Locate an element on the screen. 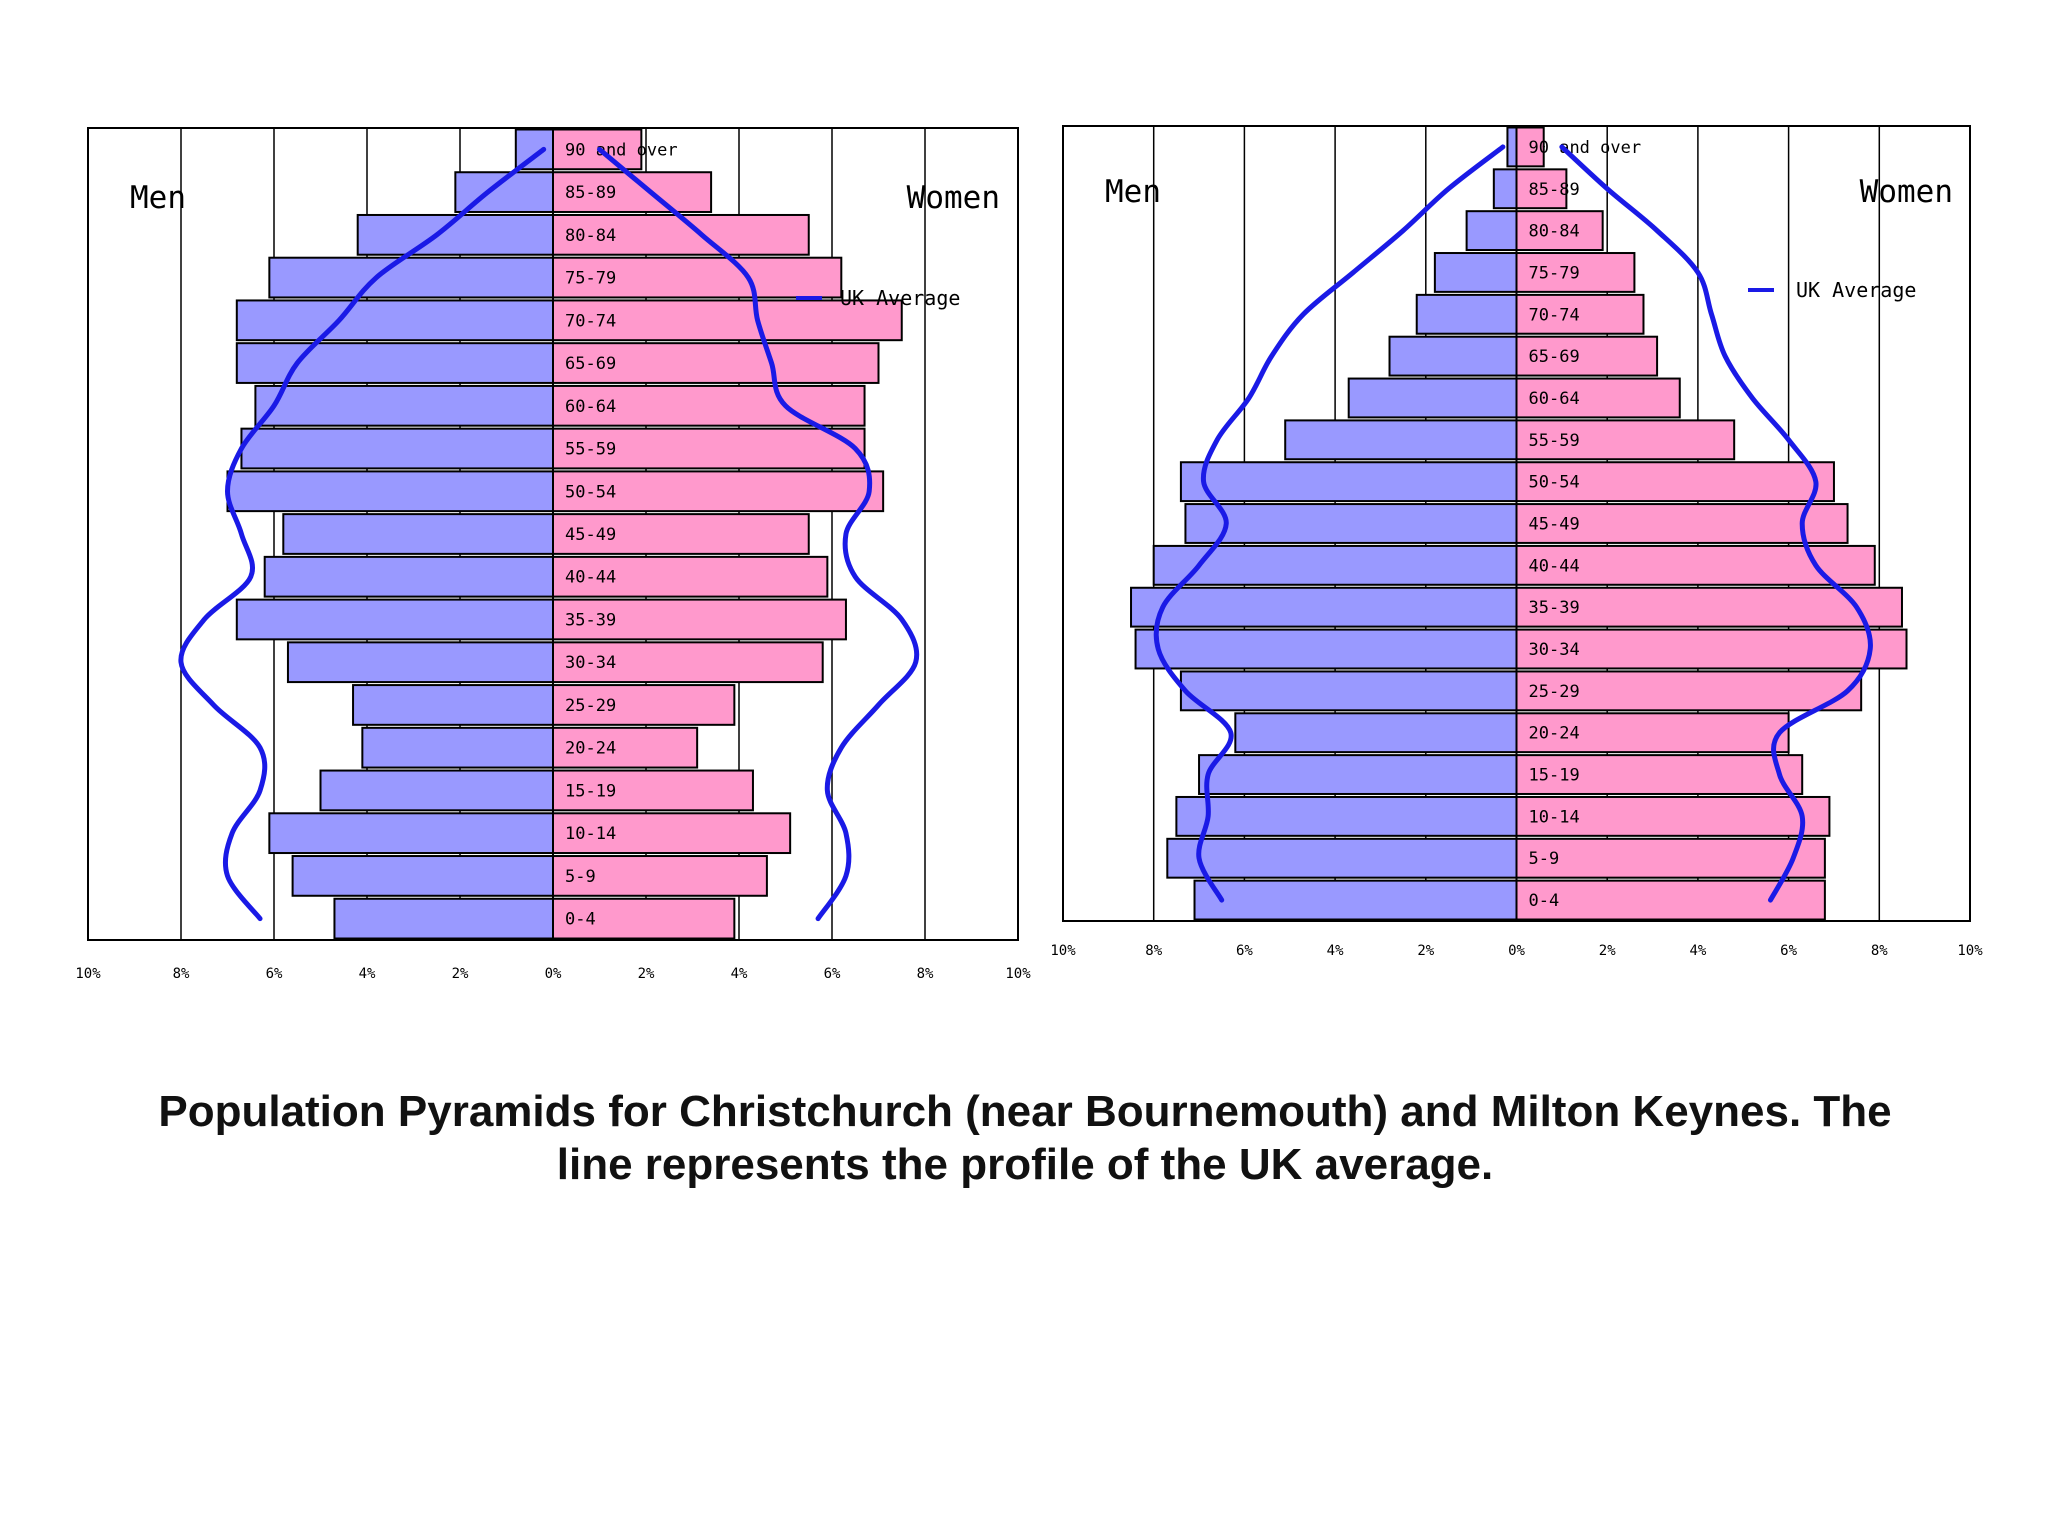 The image size is (2048, 1536). category-label: 65-69 is located at coordinates (1554, 357).